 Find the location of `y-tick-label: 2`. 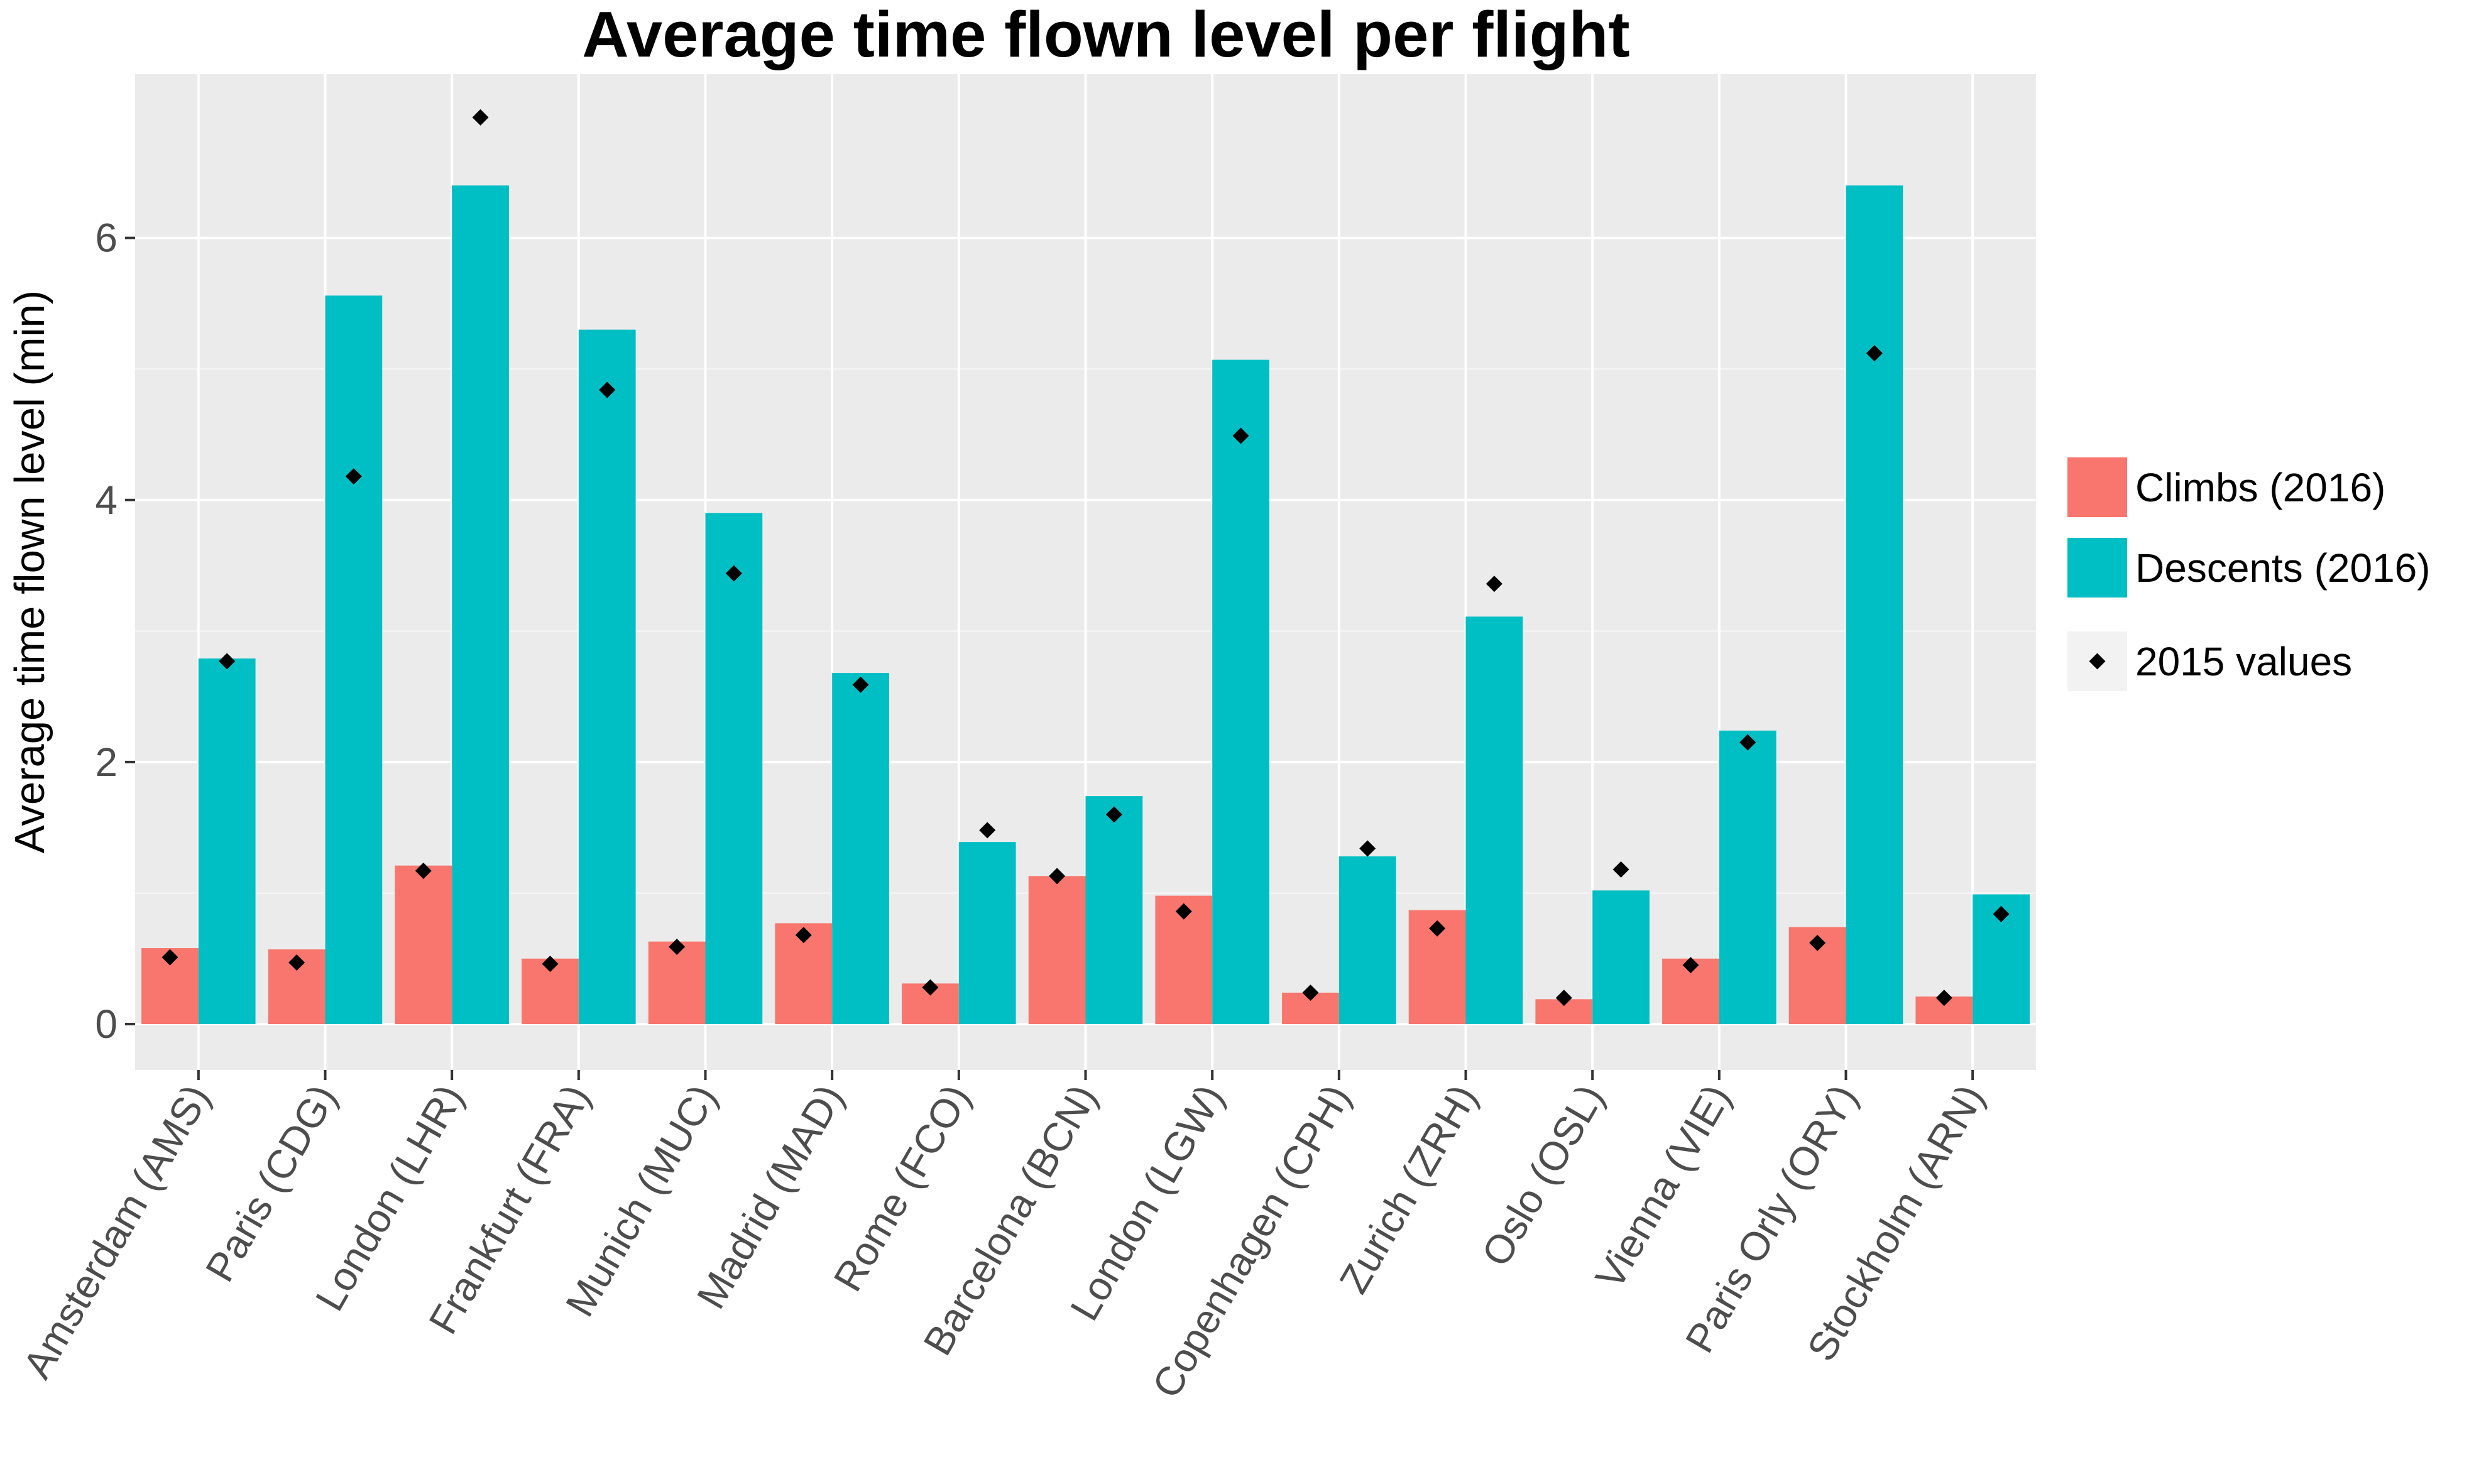

y-tick-label: 2 is located at coordinates (107, 762).